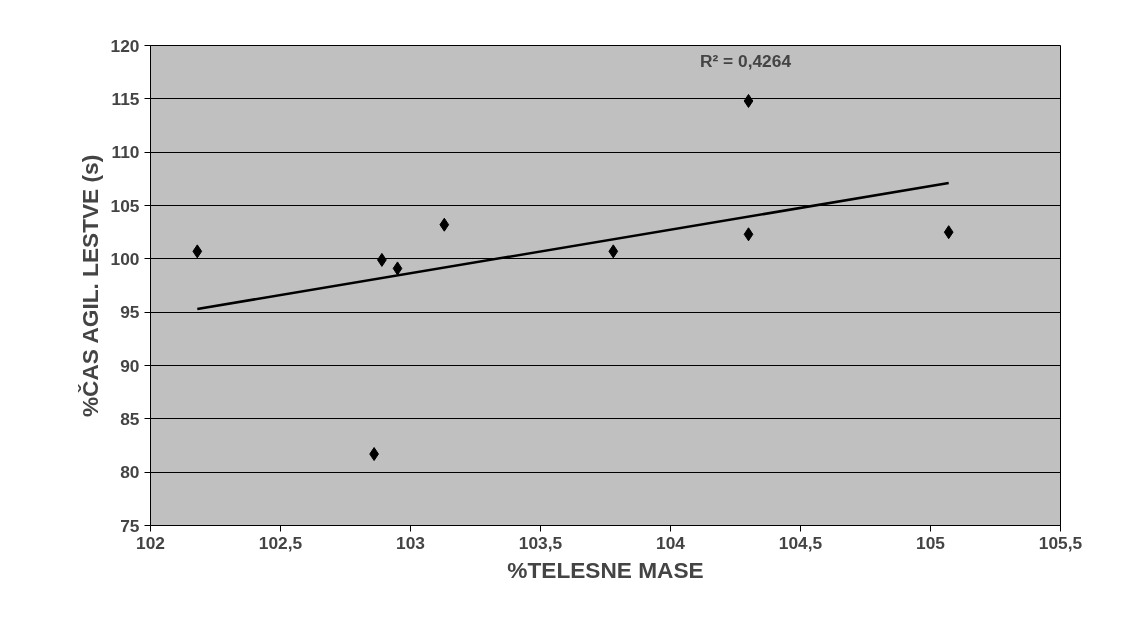 The width and height of the screenshot is (1126, 631). Describe the element at coordinates (130, 365) in the screenshot. I see `y-tick-label: 90` at that location.